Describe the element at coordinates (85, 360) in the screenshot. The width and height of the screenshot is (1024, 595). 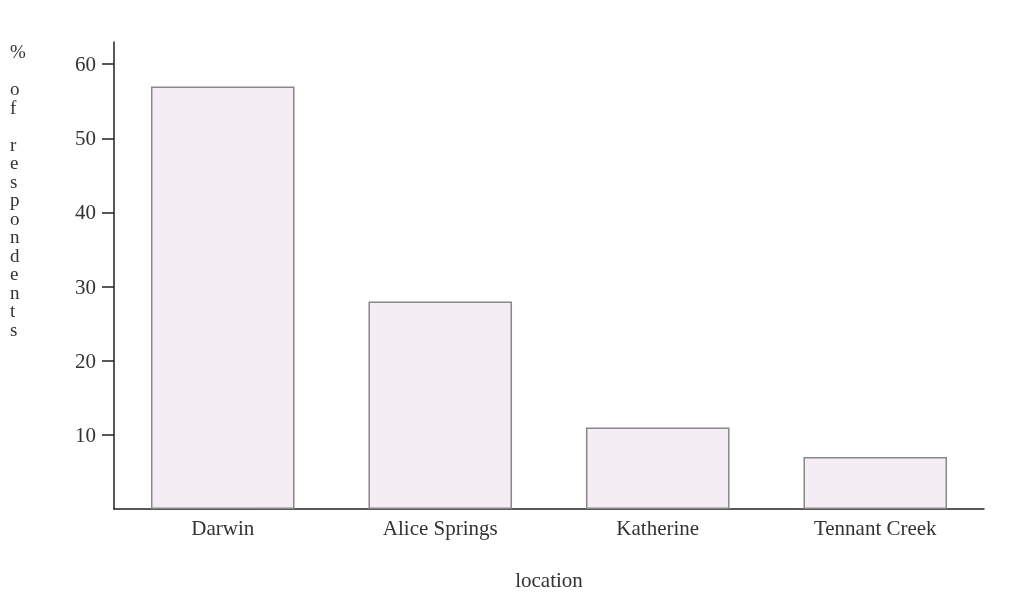
I see `y-tick-label: 20` at that location.